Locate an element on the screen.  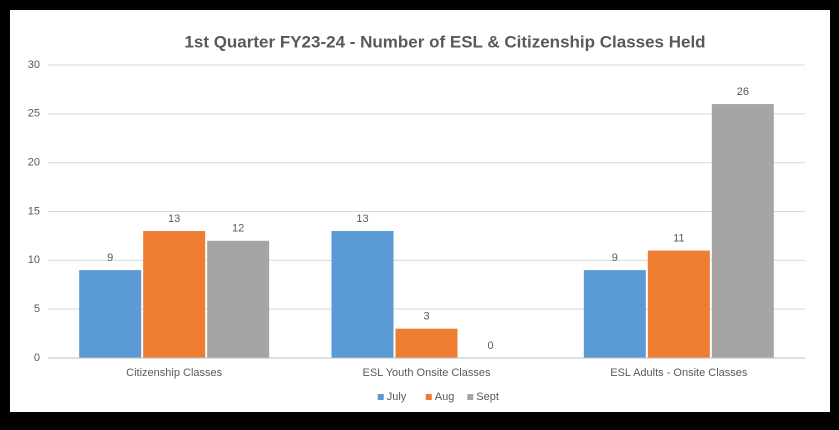
legend-label: Aug is located at coordinates (445, 397).